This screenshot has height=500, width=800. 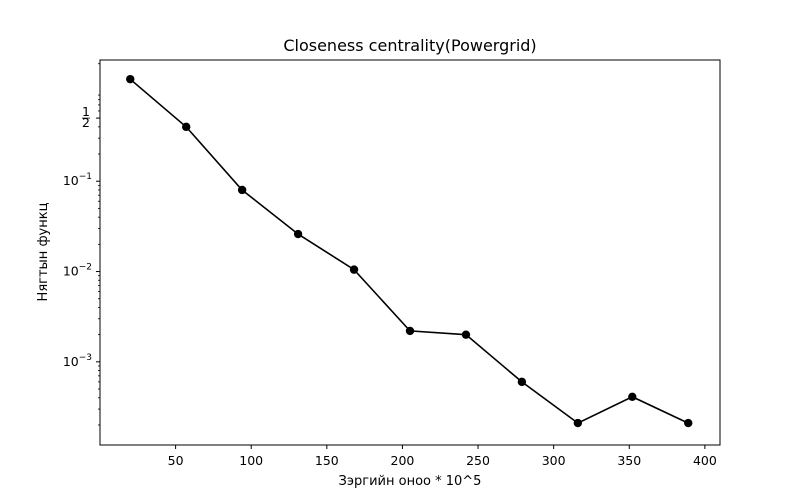 What do you see at coordinates (478, 460) in the screenshot?
I see `x-tick-label: 250` at bounding box center [478, 460].